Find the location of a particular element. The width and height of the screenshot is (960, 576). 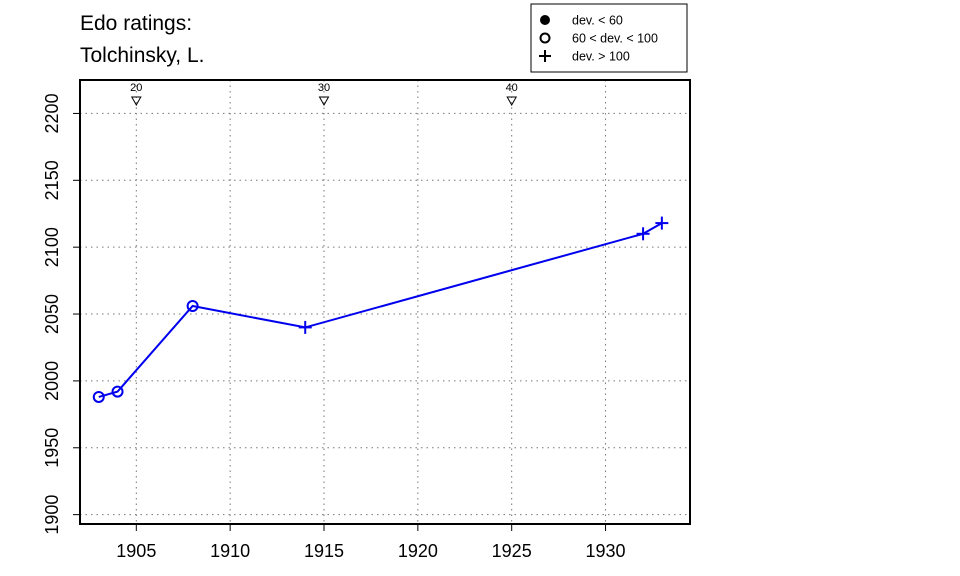

x-tick-label: 1920 is located at coordinates (418, 551).